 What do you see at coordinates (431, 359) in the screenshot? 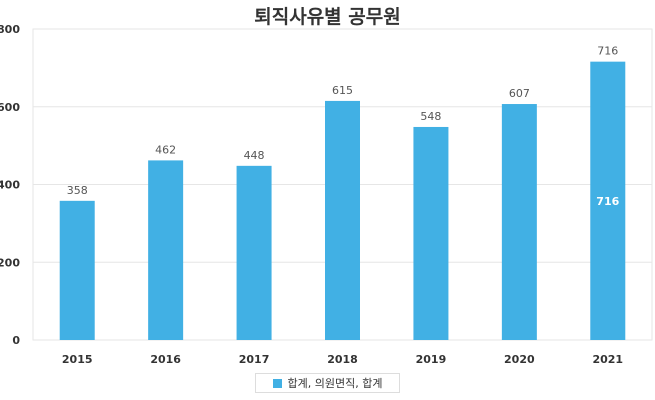
I see `x-tick-label: 2019` at bounding box center [431, 359].